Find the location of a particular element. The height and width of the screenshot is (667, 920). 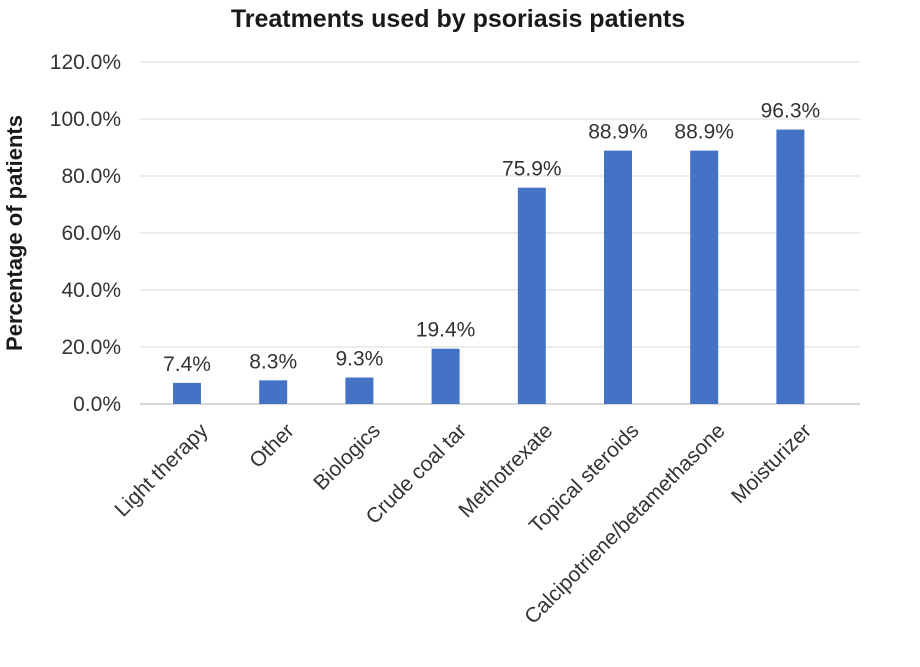

x-tick-label: Biologics is located at coordinates (347, 457).